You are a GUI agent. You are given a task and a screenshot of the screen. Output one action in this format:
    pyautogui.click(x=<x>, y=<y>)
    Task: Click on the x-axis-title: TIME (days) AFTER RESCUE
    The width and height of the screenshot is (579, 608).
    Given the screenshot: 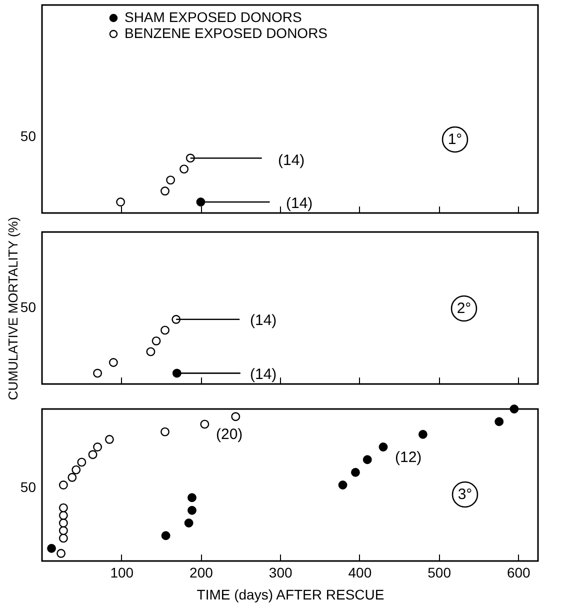 What is the action you would take?
    pyautogui.click(x=290, y=594)
    